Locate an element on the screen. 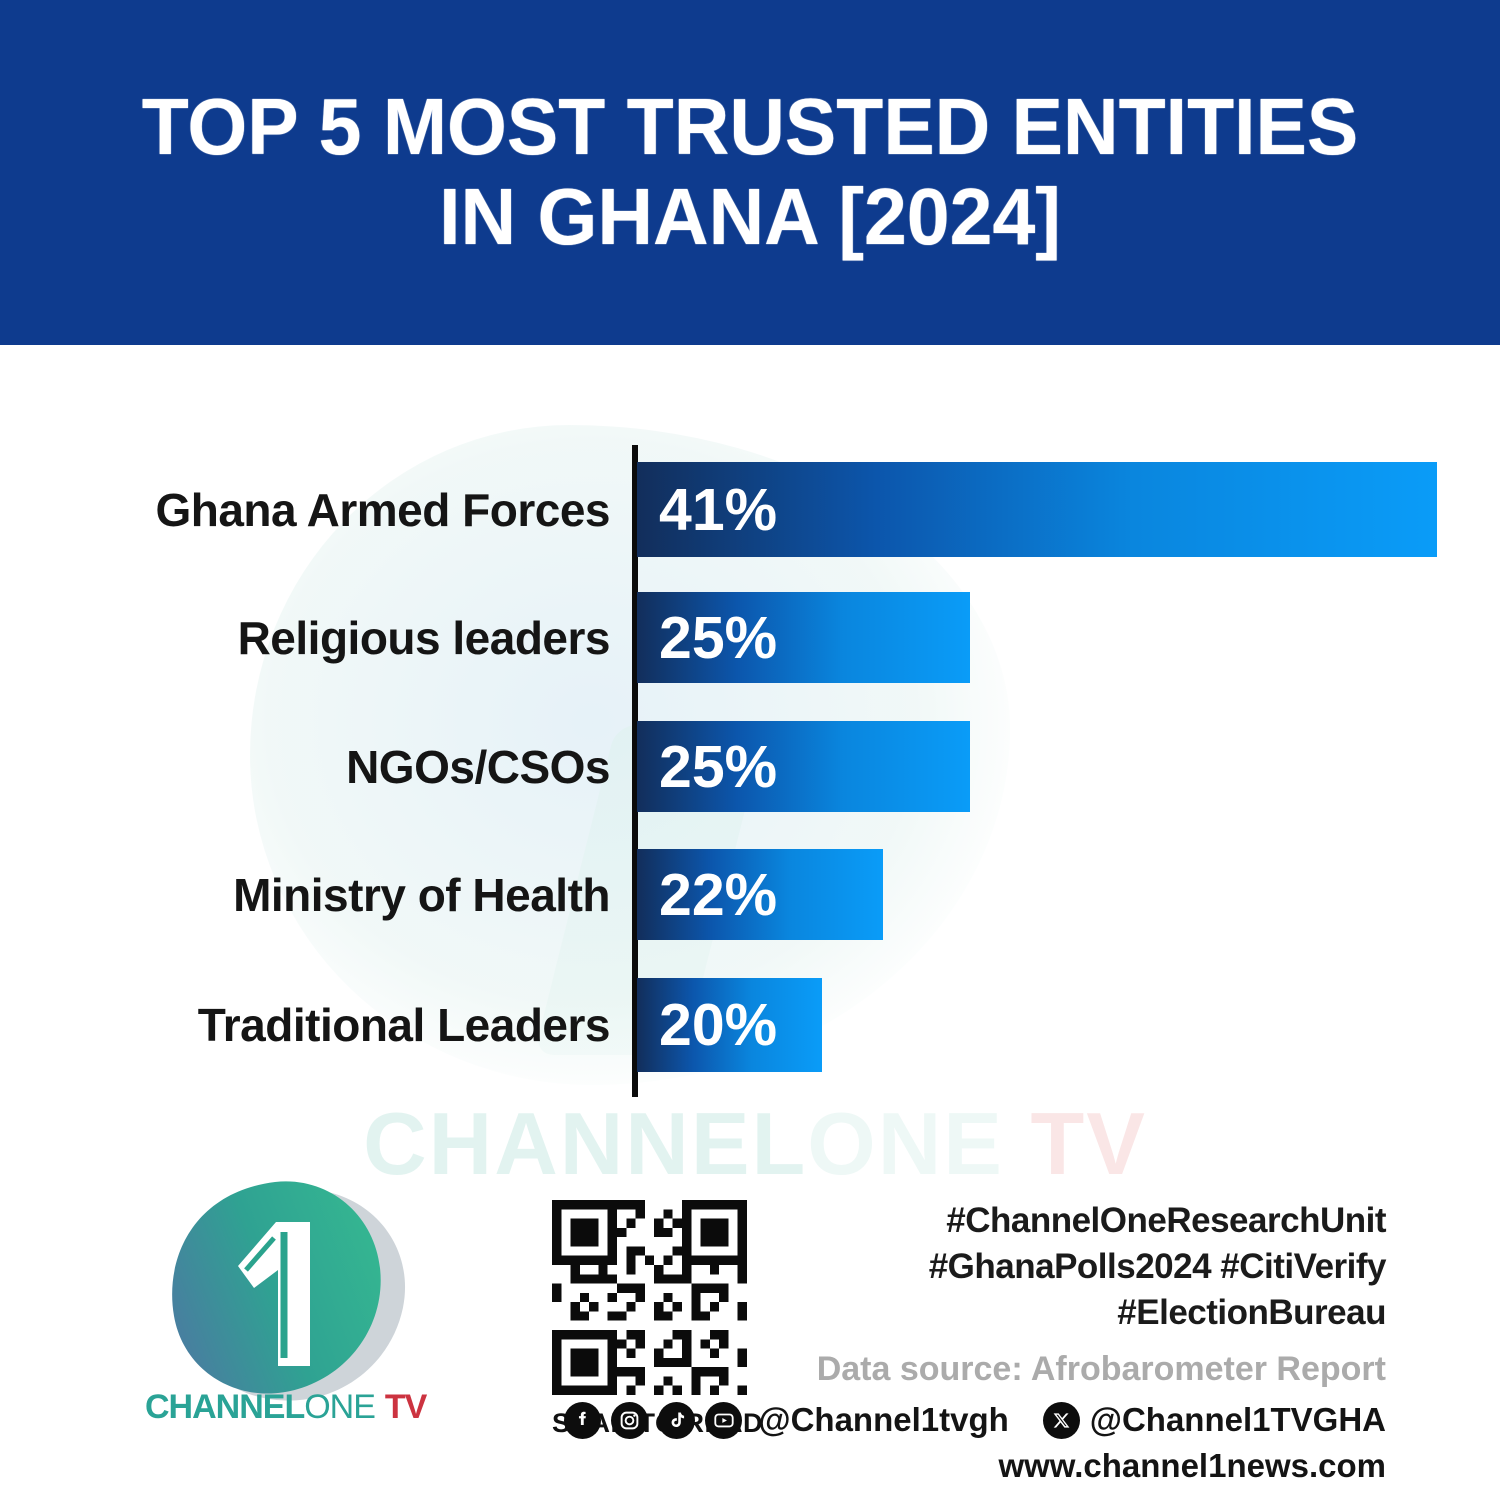 This screenshot has height=1500, width=1500. watermark-text: CHANNELONE TV is located at coordinates (755, 1144).